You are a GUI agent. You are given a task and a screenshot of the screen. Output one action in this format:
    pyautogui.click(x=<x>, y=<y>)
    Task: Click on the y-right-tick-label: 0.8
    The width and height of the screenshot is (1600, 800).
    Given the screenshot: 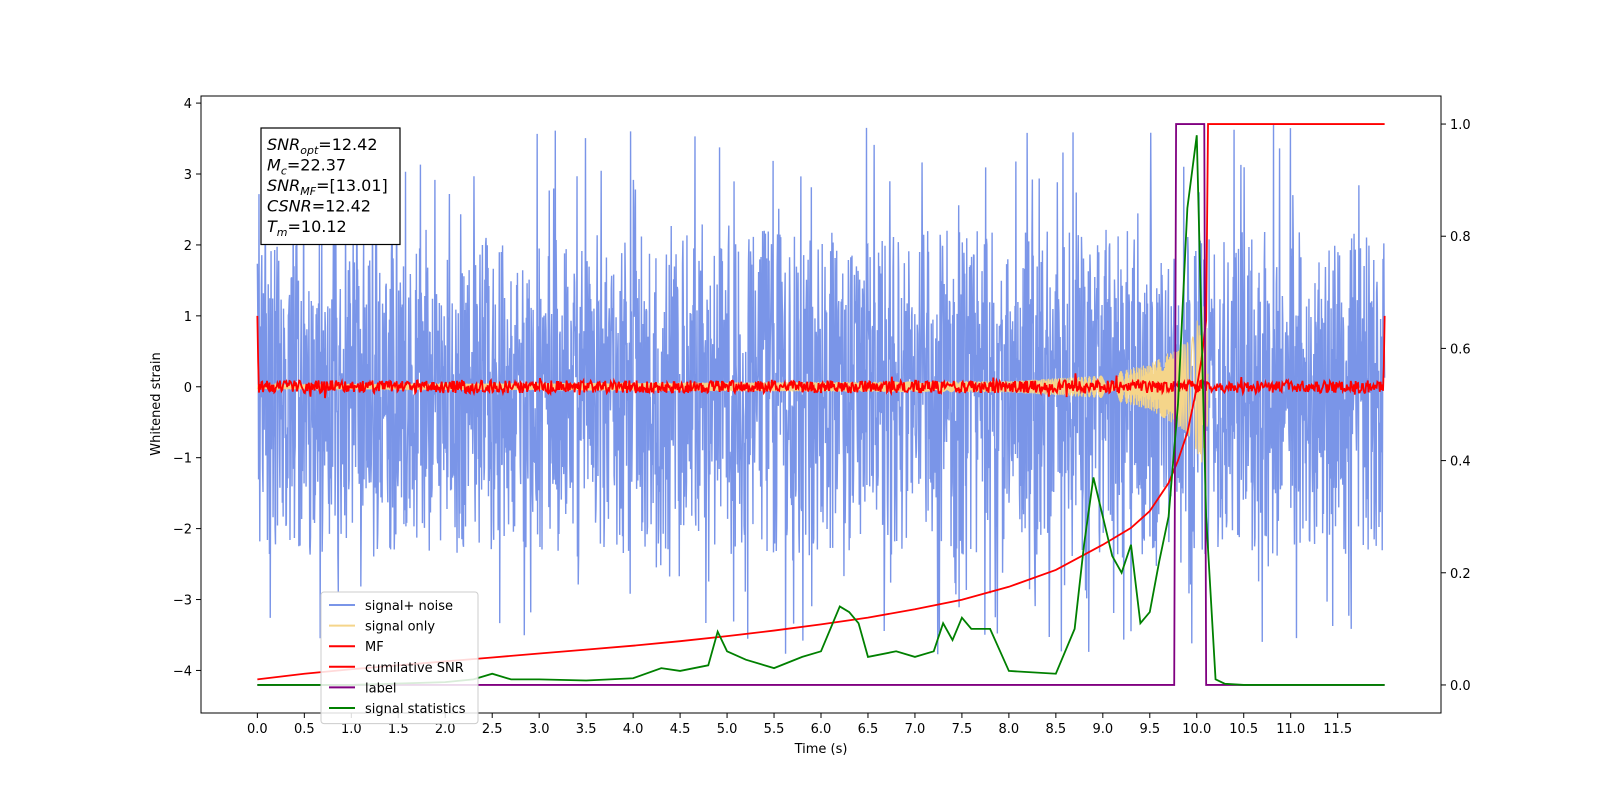 What is the action you would take?
    pyautogui.click(x=1460, y=237)
    